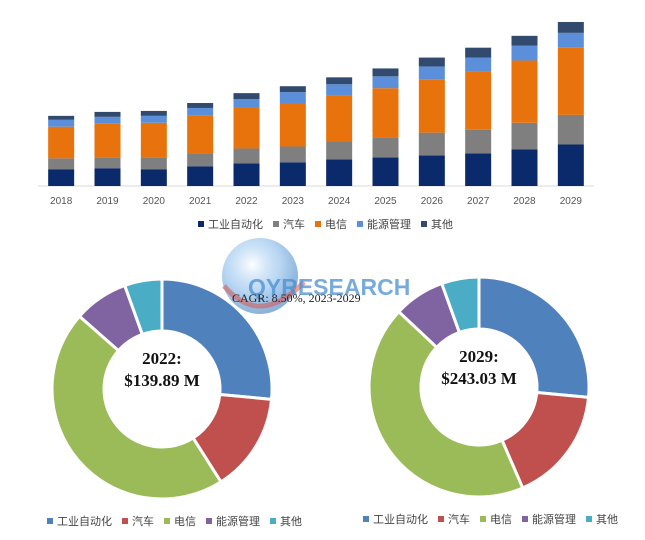 The image size is (645, 540). What do you see at coordinates (385, 201) in the screenshot?
I see `x-tick-label: 2025` at bounding box center [385, 201].